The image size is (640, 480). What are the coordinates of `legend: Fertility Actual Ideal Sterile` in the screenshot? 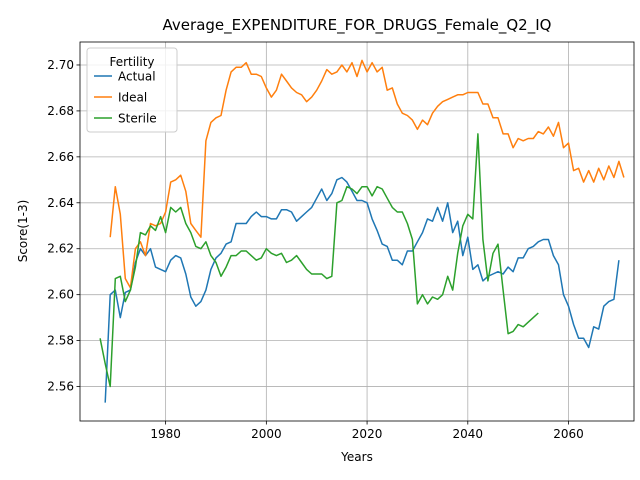 It's located at (132, 90).